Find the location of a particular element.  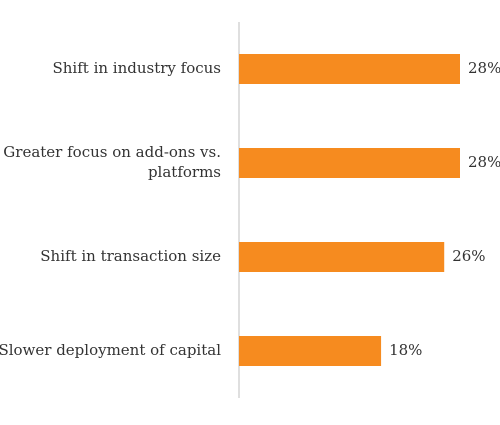

value-label-3: 26% is located at coordinates (468, 256).